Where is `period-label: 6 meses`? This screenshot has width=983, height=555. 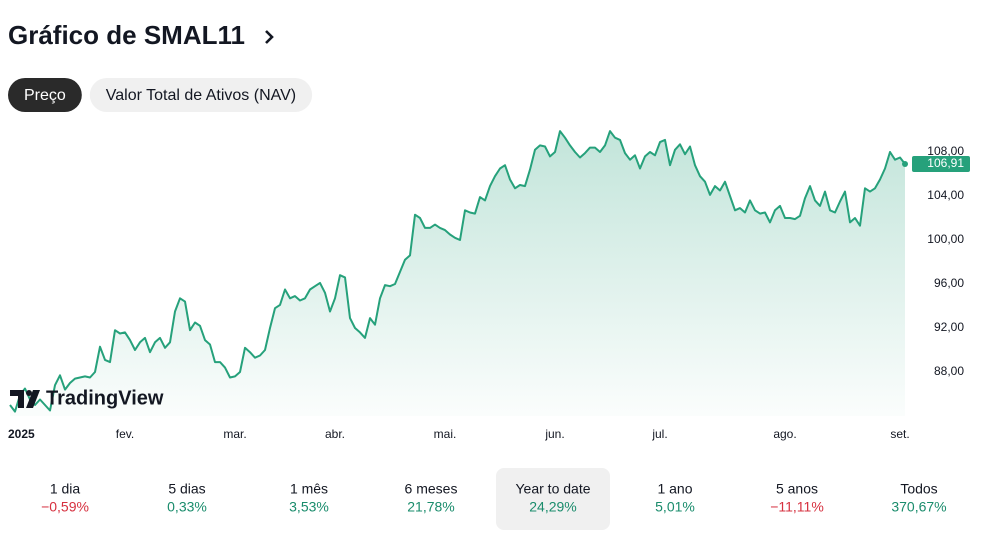
period-label: 6 meses is located at coordinates (431, 489).